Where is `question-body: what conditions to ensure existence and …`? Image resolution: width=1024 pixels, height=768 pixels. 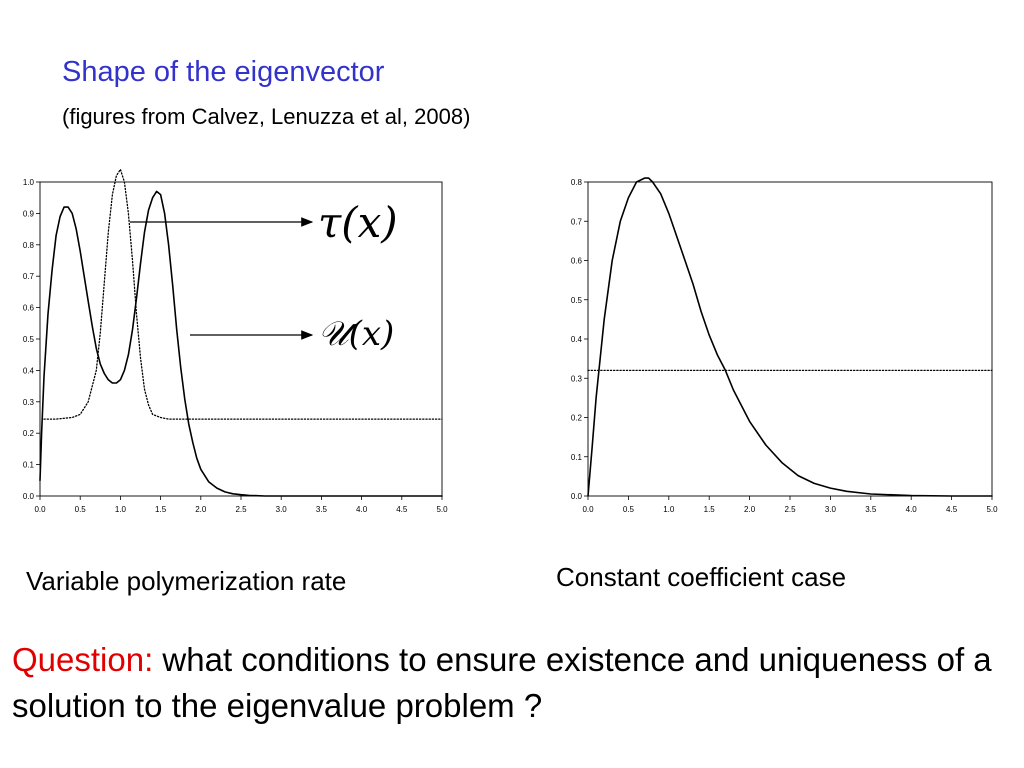
question-body: what conditions to ensure existence and … is located at coordinates (502, 682).